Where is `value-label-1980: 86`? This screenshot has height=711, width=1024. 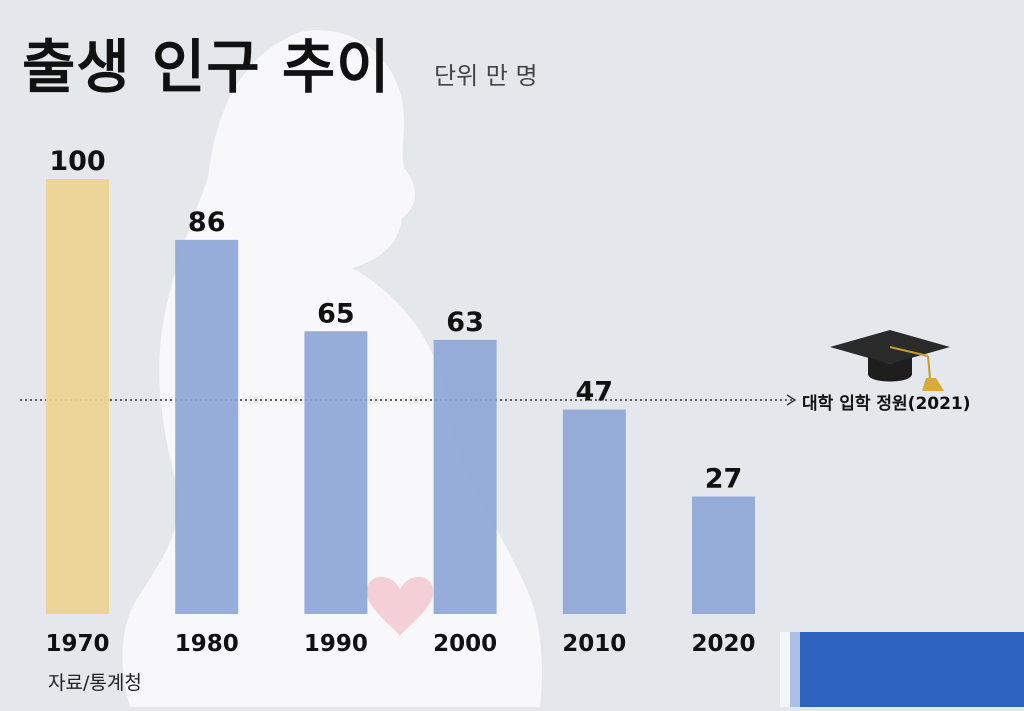 value-label-1980: 86 is located at coordinates (207, 222).